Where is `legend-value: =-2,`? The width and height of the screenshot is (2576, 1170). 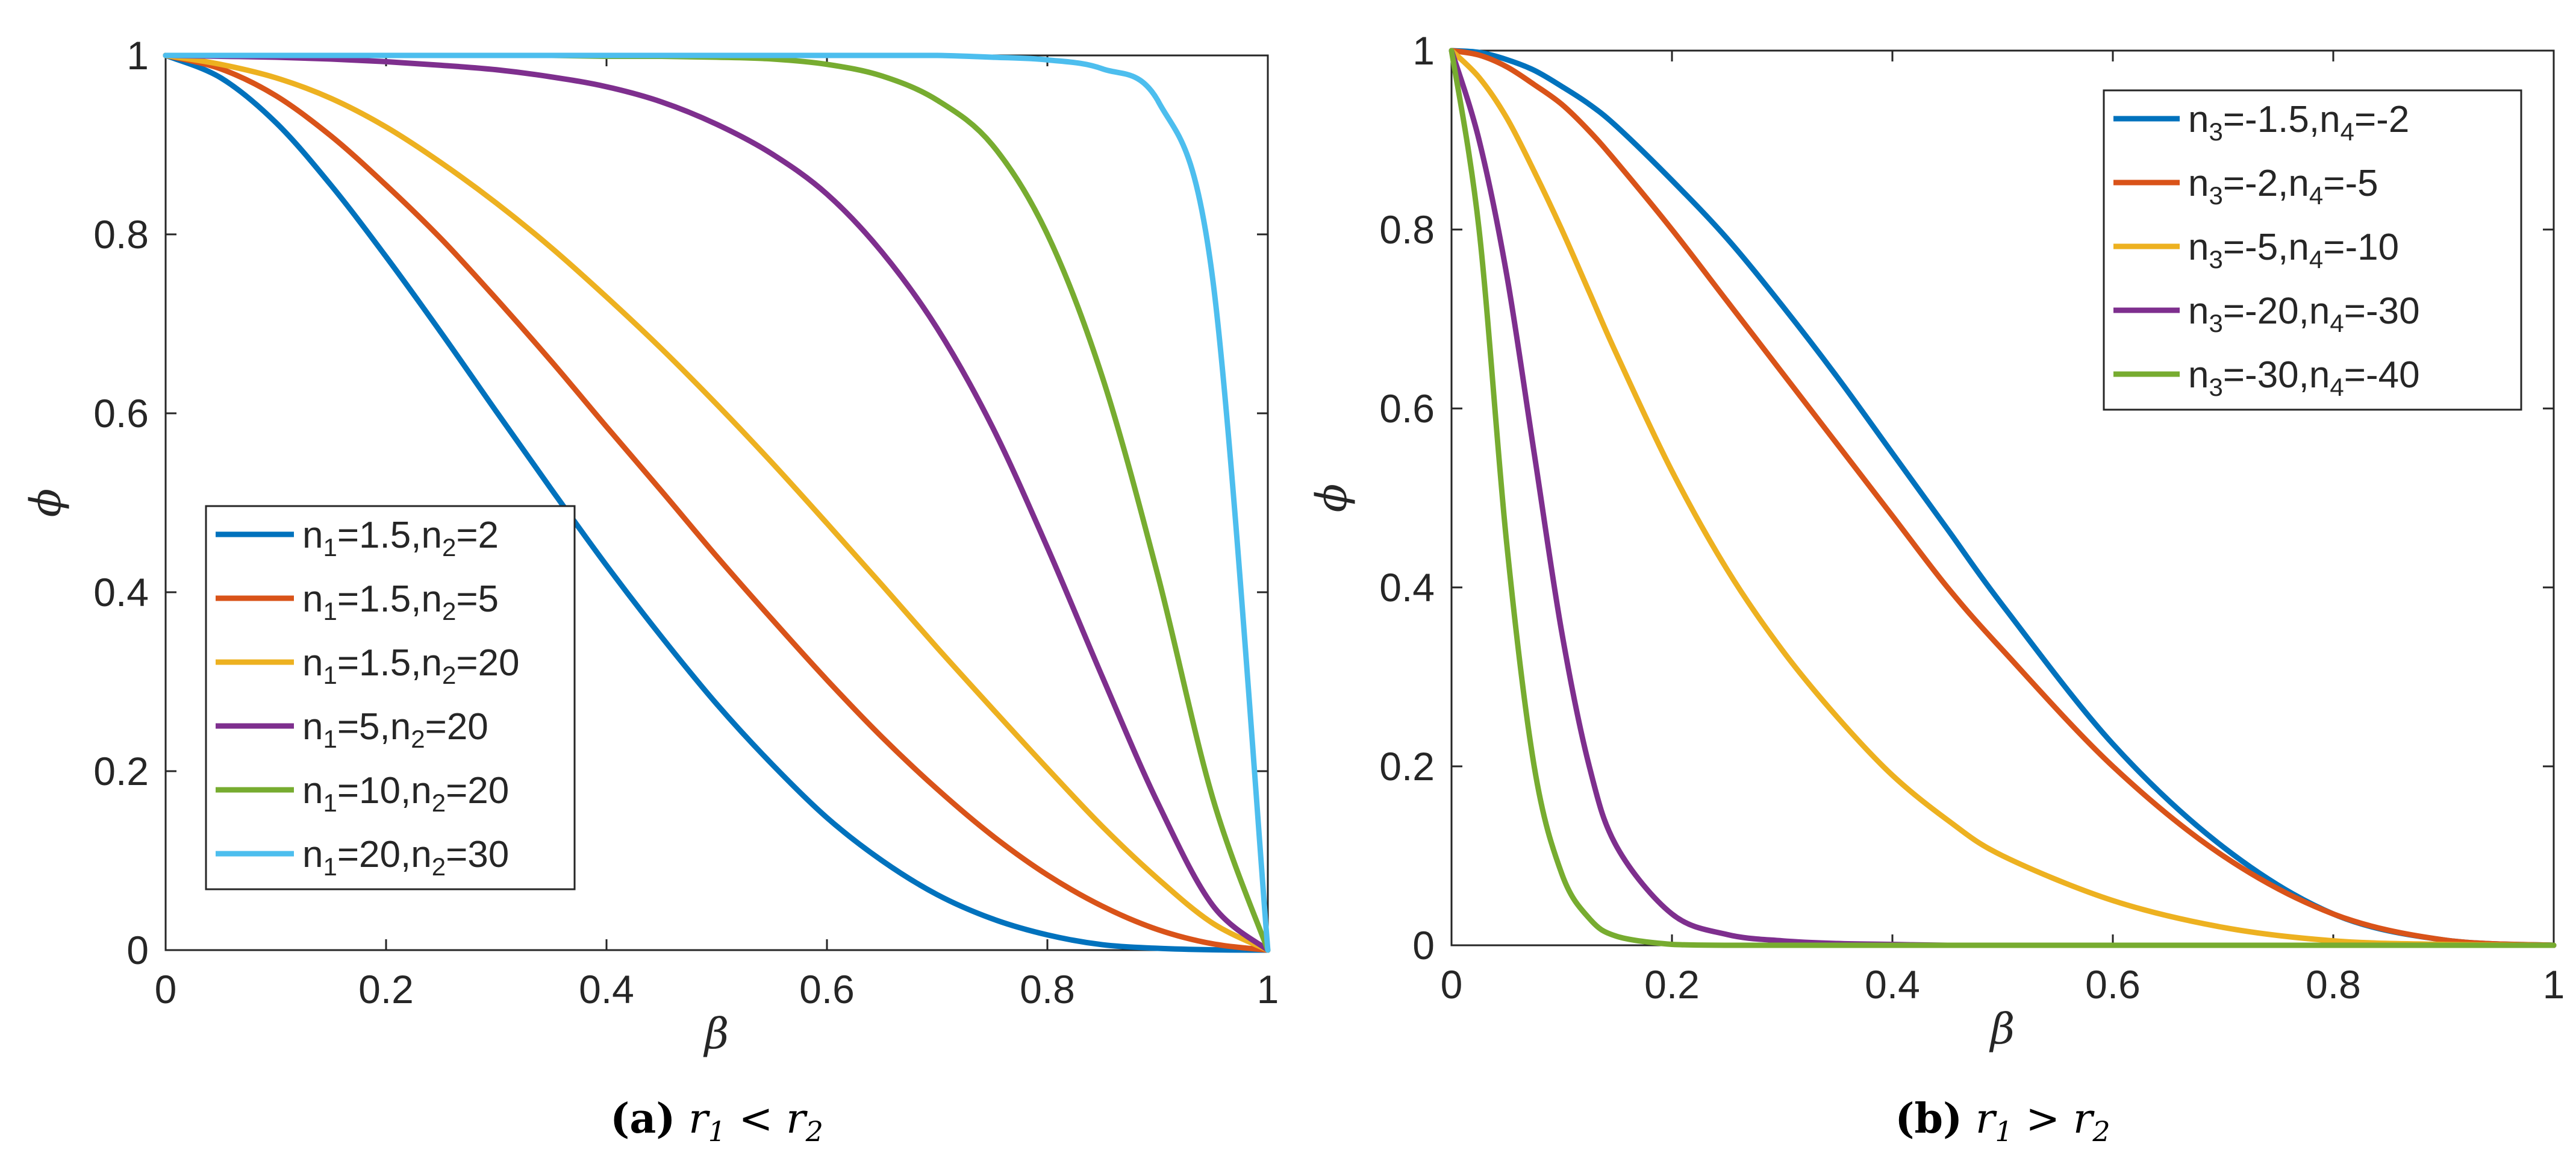
legend-value: =-2, is located at coordinates (2256, 183).